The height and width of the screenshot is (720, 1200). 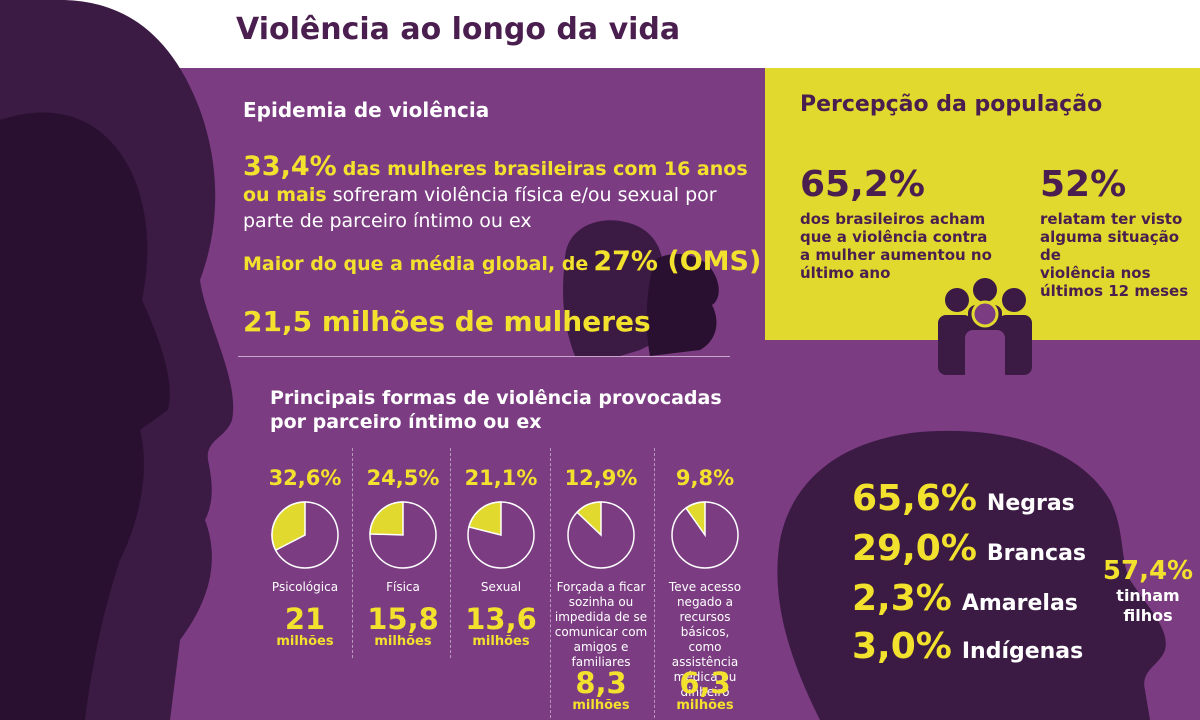 What do you see at coordinates (705, 587) in the screenshot?
I see `forma-label-line: Teve acesso` at bounding box center [705, 587].